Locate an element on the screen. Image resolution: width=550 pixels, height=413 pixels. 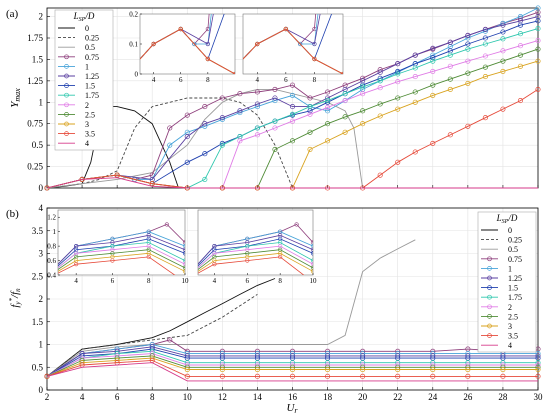
legend-title: LSP/D is located at coordinates (84, 17).